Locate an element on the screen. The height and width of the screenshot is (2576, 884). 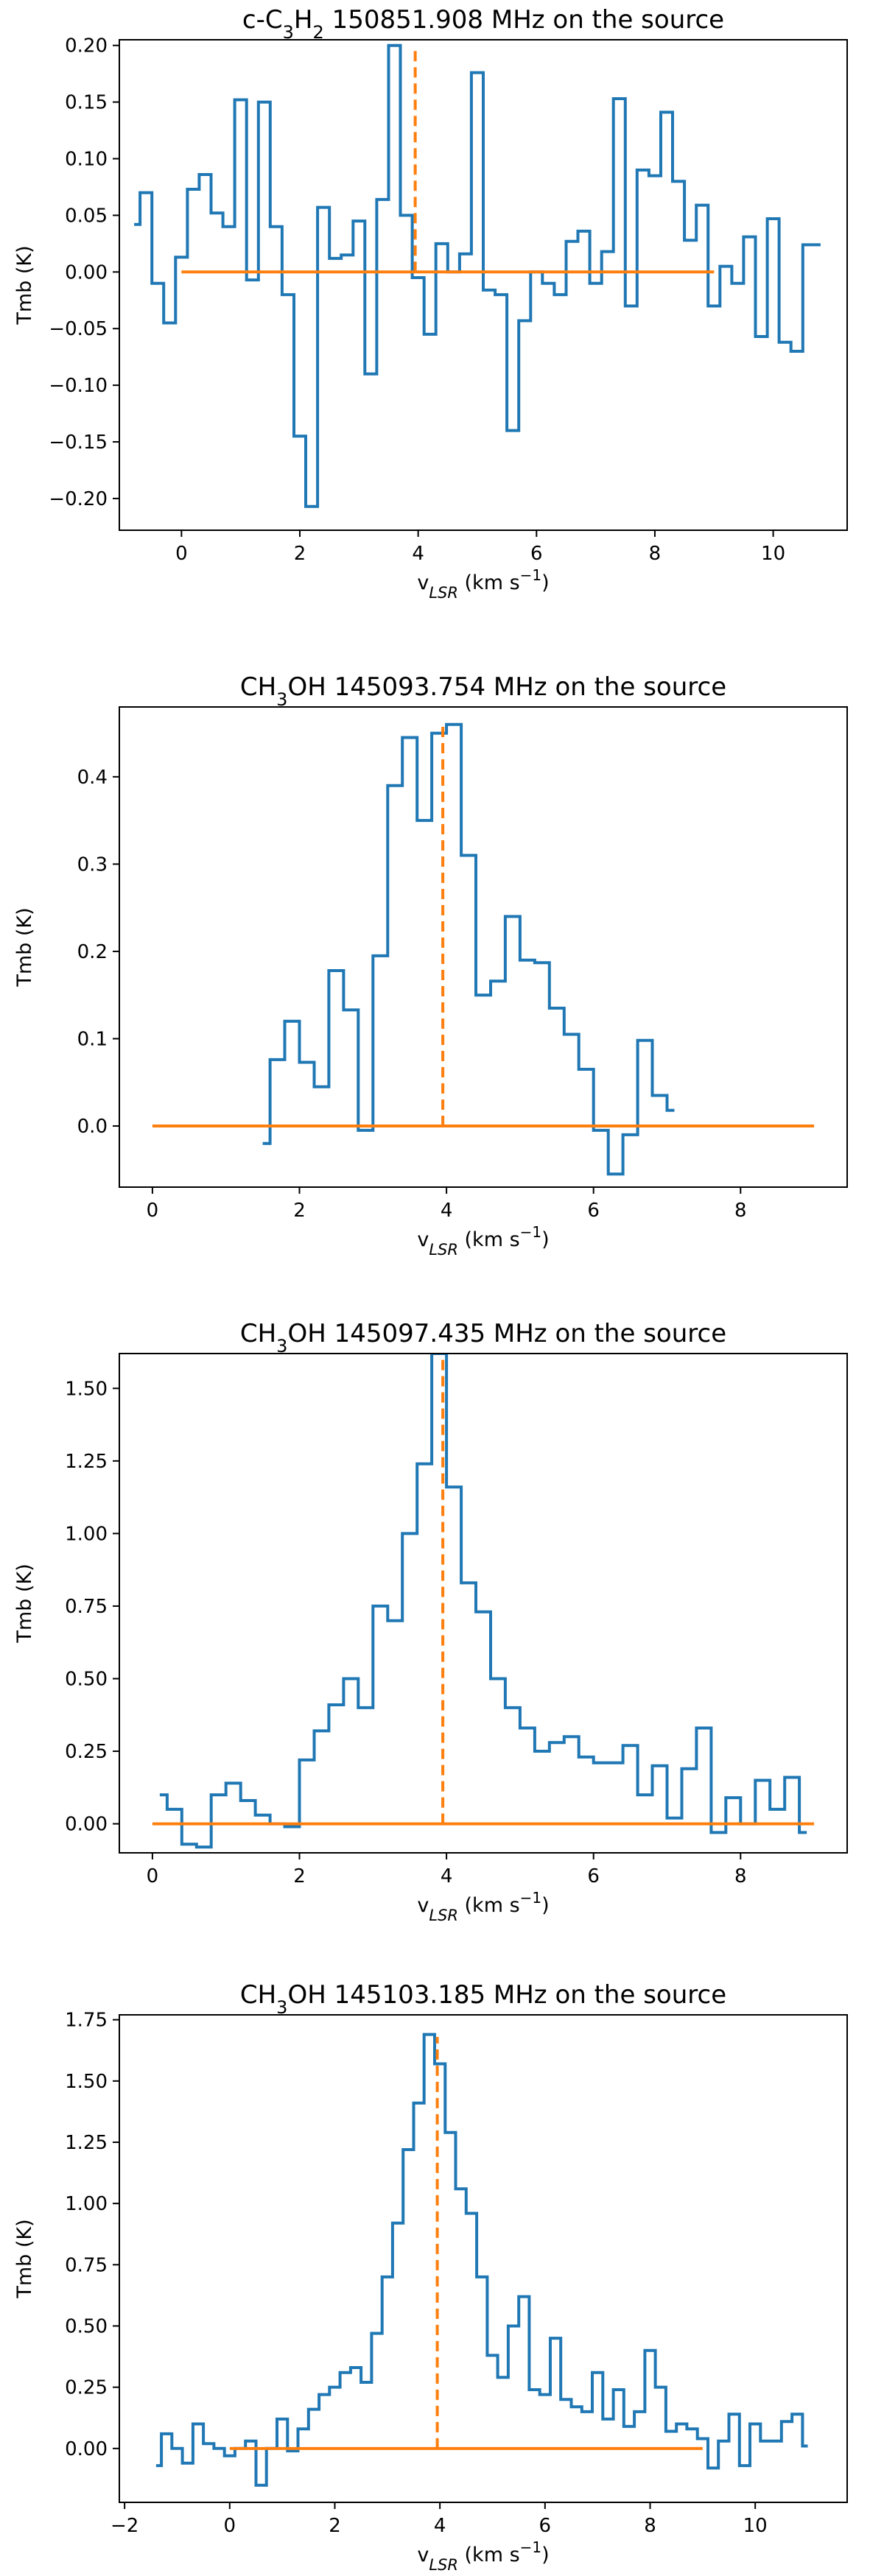
chart-title: CH3OH 145097.435 MHz on the source is located at coordinates (483, 1337).